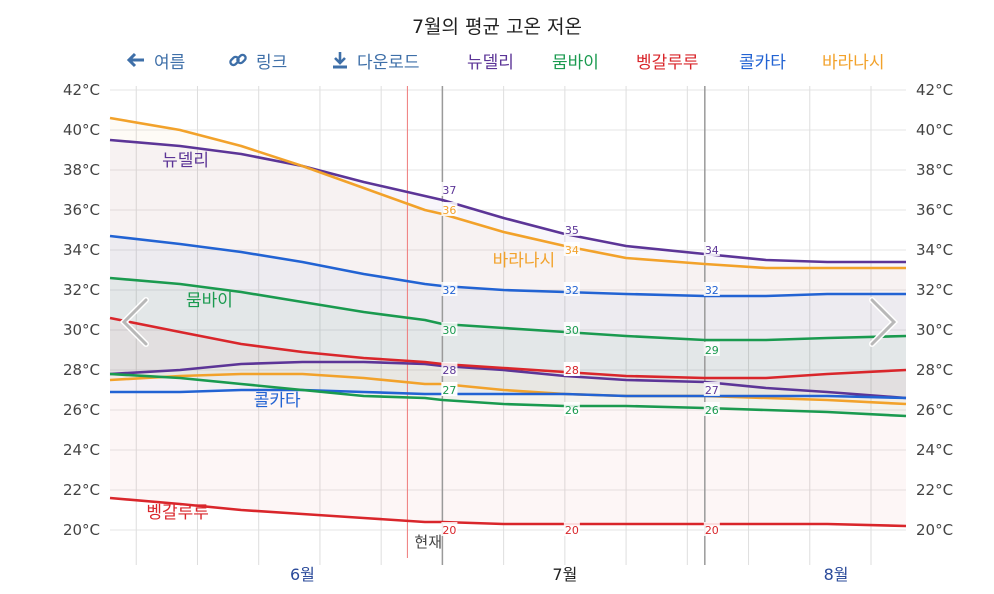 This screenshot has width=994, height=594. What do you see at coordinates (762, 62) in the screenshot?
I see `legend-item-kolkata: 콜카타` at bounding box center [762, 62].